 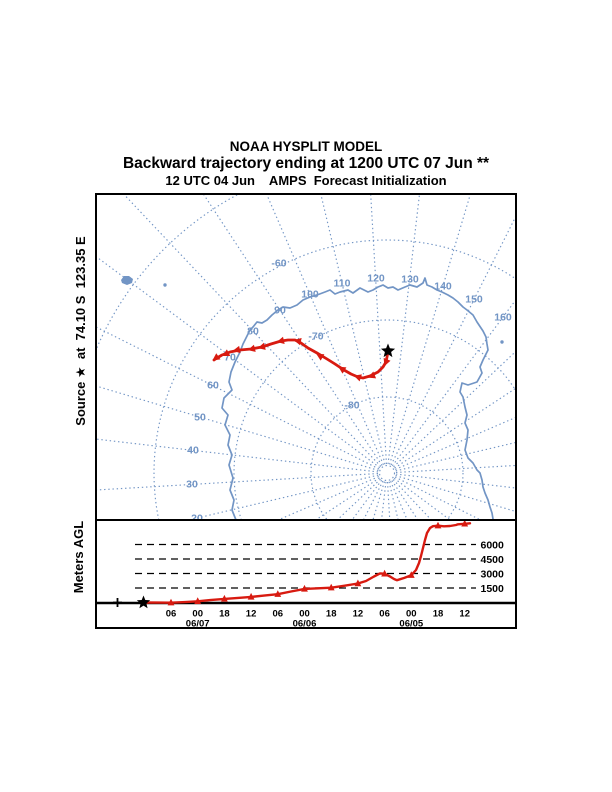 I want to click on longitude-label: 150, so click(x=474, y=300).